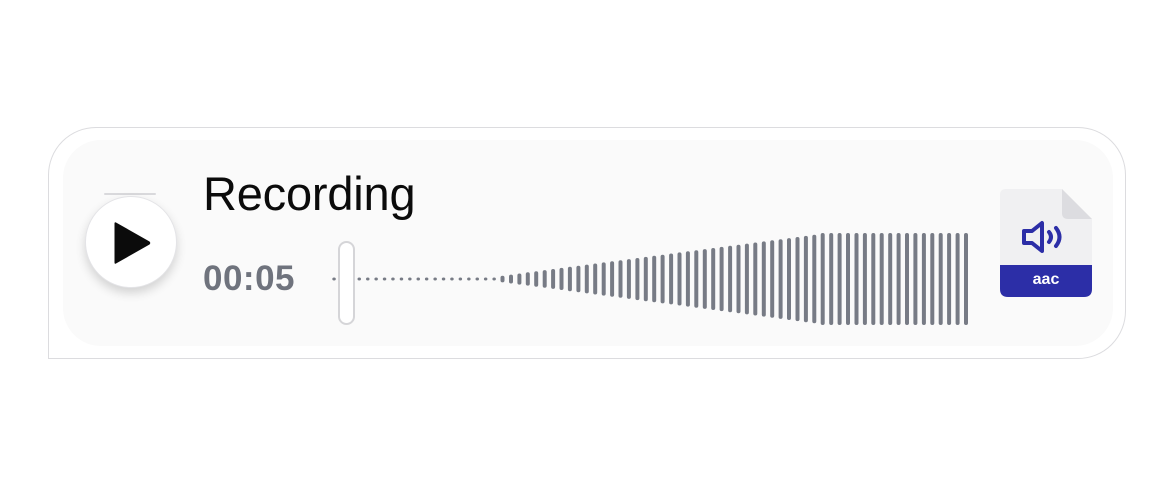 The height and width of the screenshot is (486, 1176). I want to click on recording-title: Recording, so click(309, 193).